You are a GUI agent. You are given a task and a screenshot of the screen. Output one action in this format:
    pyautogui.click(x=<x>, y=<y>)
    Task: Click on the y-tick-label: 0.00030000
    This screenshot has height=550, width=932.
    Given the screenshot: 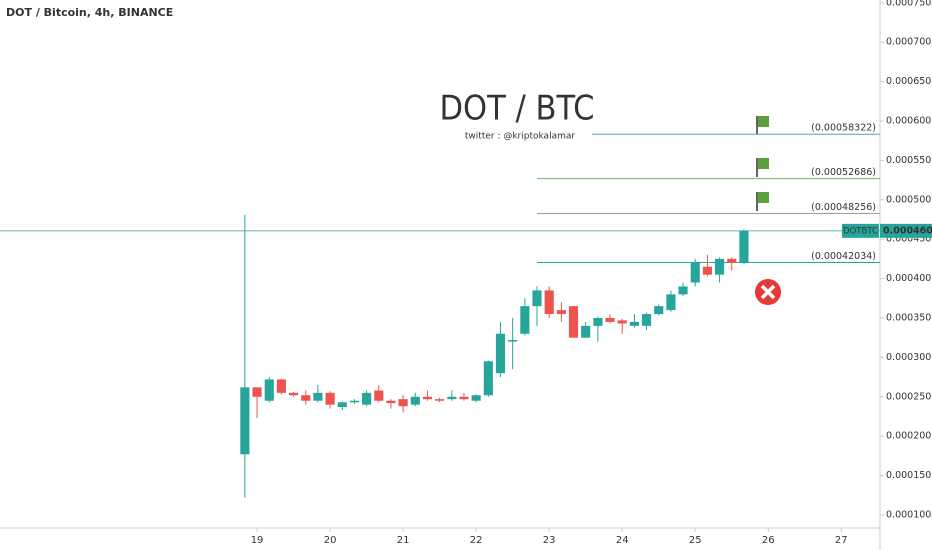 What is the action you would take?
    pyautogui.click(x=909, y=357)
    